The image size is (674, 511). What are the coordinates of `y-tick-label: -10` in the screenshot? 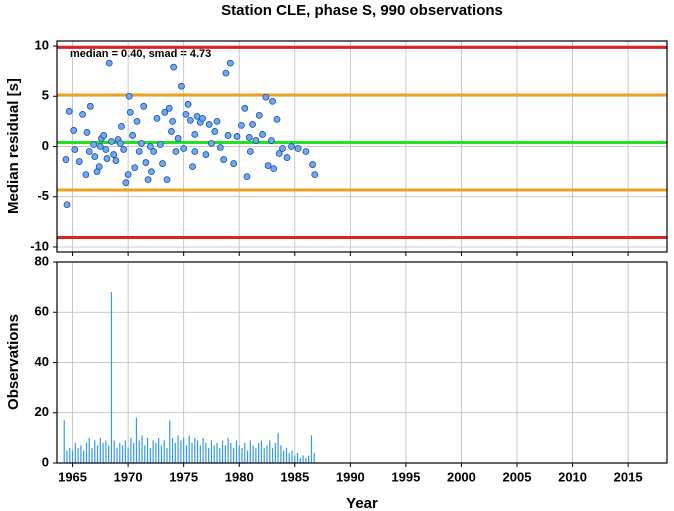 It's located at (39, 245).